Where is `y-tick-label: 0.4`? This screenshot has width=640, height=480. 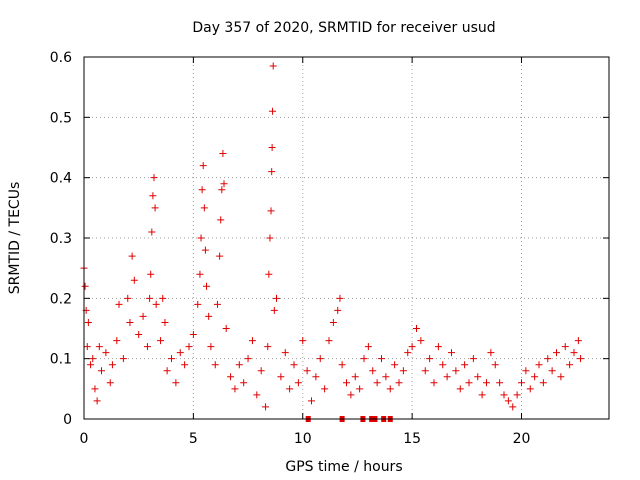
y-tick-label: 0.4 is located at coordinates (61, 179).